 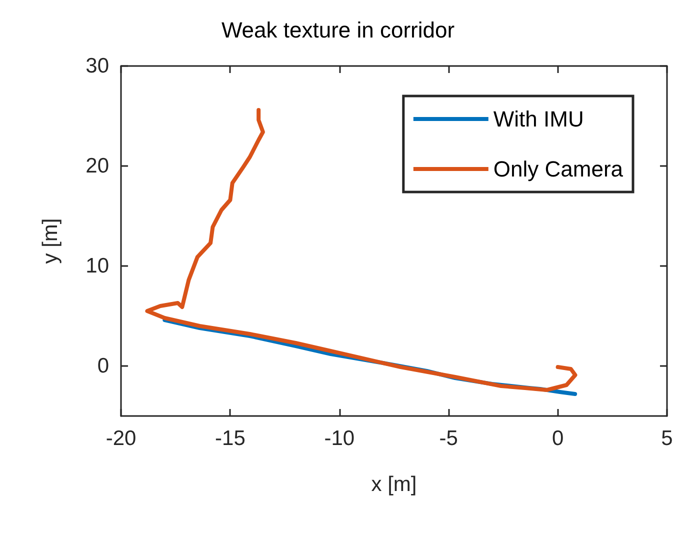 What do you see at coordinates (103, 366) in the screenshot?
I see `y-tick-label: 0` at bounding box center [103, 366].